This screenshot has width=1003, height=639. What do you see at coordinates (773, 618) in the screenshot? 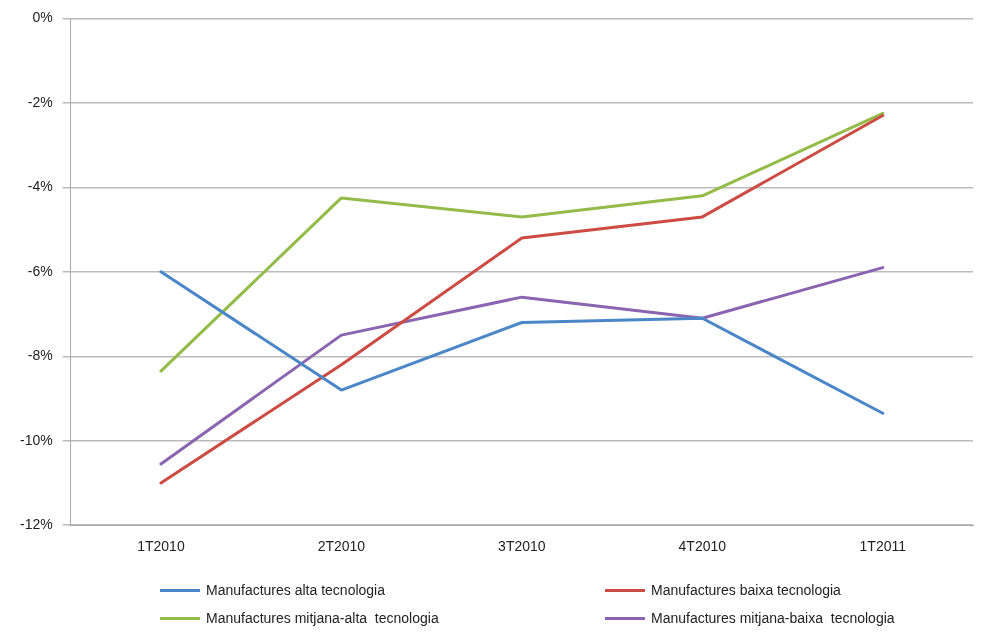
I see `legend-label: Manufactures mitjana-baixa tecnologia` at bounding box center [773, 618].